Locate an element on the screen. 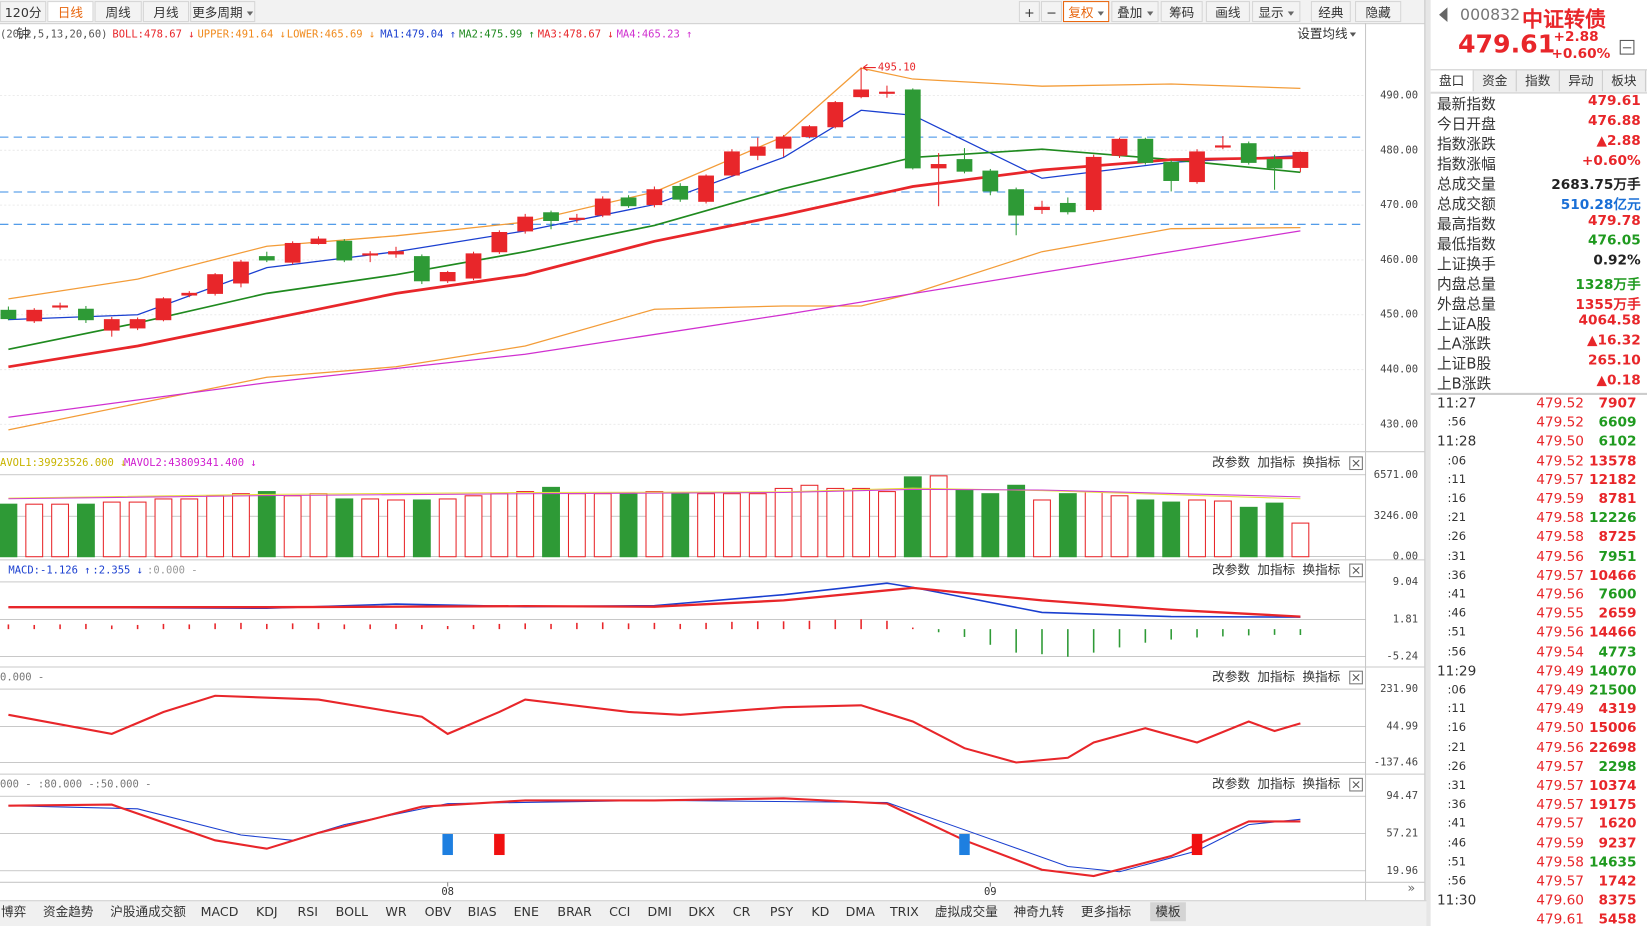 This screenshot has height=926, width=1647. indicator-tab: 沪股通成交额 is located at coordinates (148, 912).